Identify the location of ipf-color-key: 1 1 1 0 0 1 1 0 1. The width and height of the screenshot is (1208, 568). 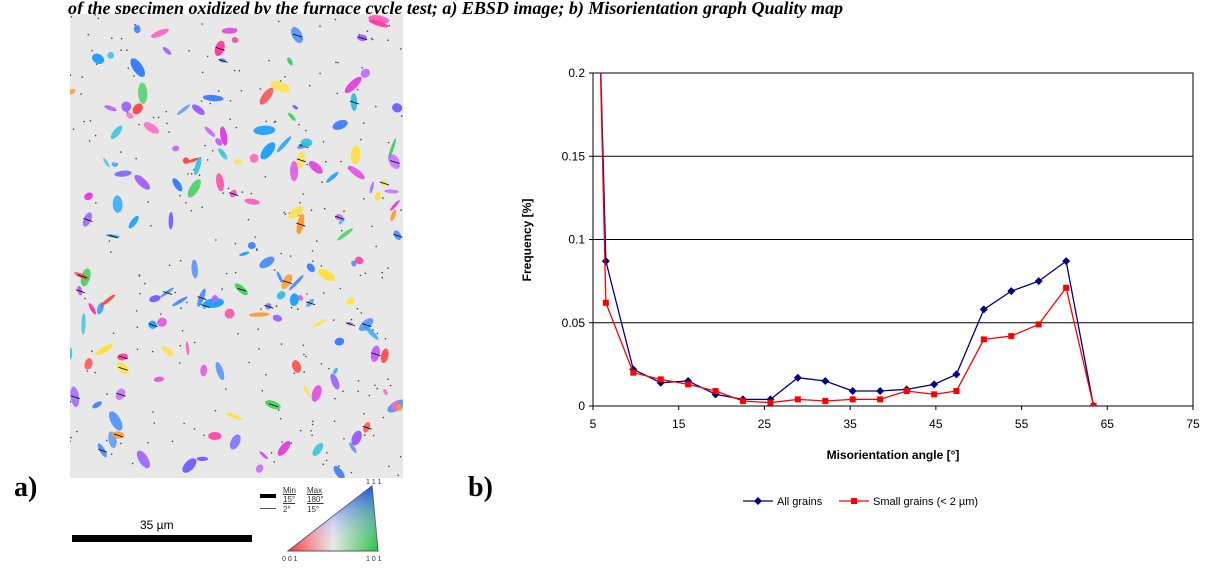
(335, 520).